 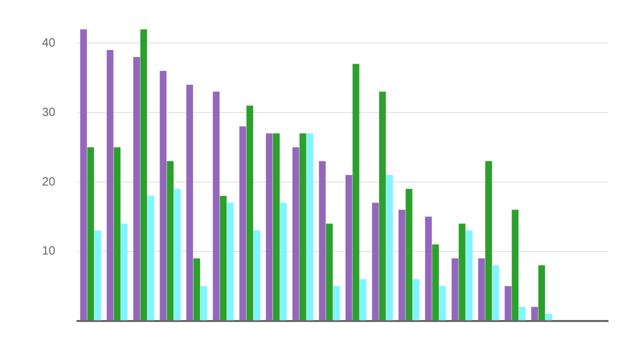 What do you see at coordinates (49, 251) in the screenshot?
I see `y-tick-label: 10` at bounding box center [49, 251].